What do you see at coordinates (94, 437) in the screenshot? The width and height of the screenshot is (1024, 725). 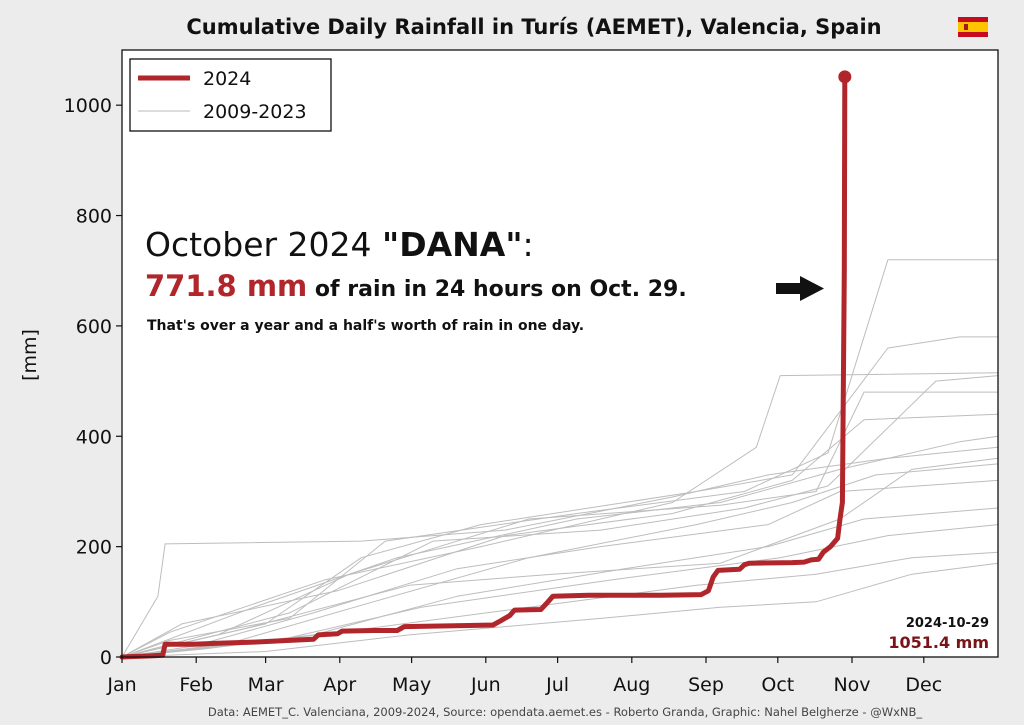 I see `y-tick-label: 400` at bounding box center [94, 437].